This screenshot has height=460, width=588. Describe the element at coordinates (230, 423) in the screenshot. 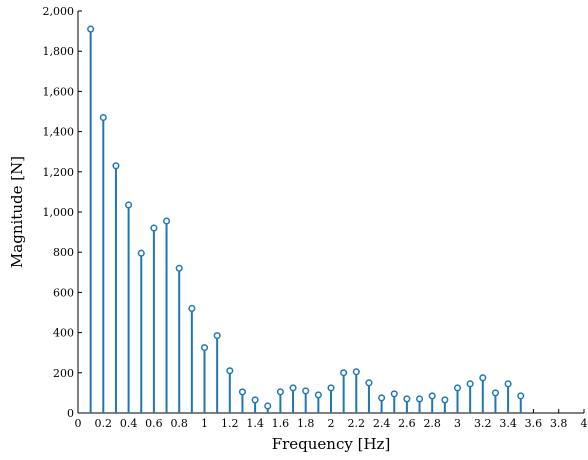

I see `x-tick-label: 1.2` at that location.